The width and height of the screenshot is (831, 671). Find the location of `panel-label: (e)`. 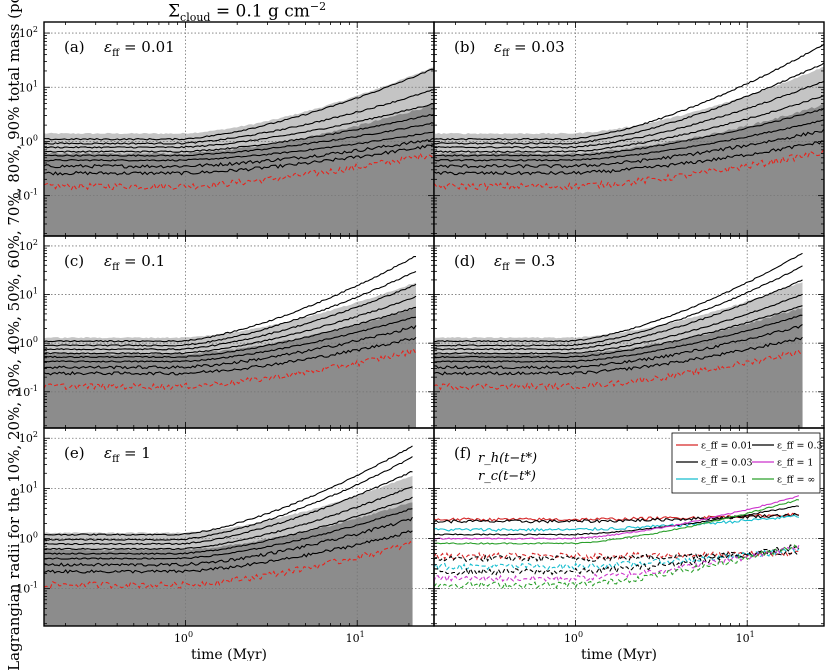

panel-label: (e) is located at coordinates (74, 453).